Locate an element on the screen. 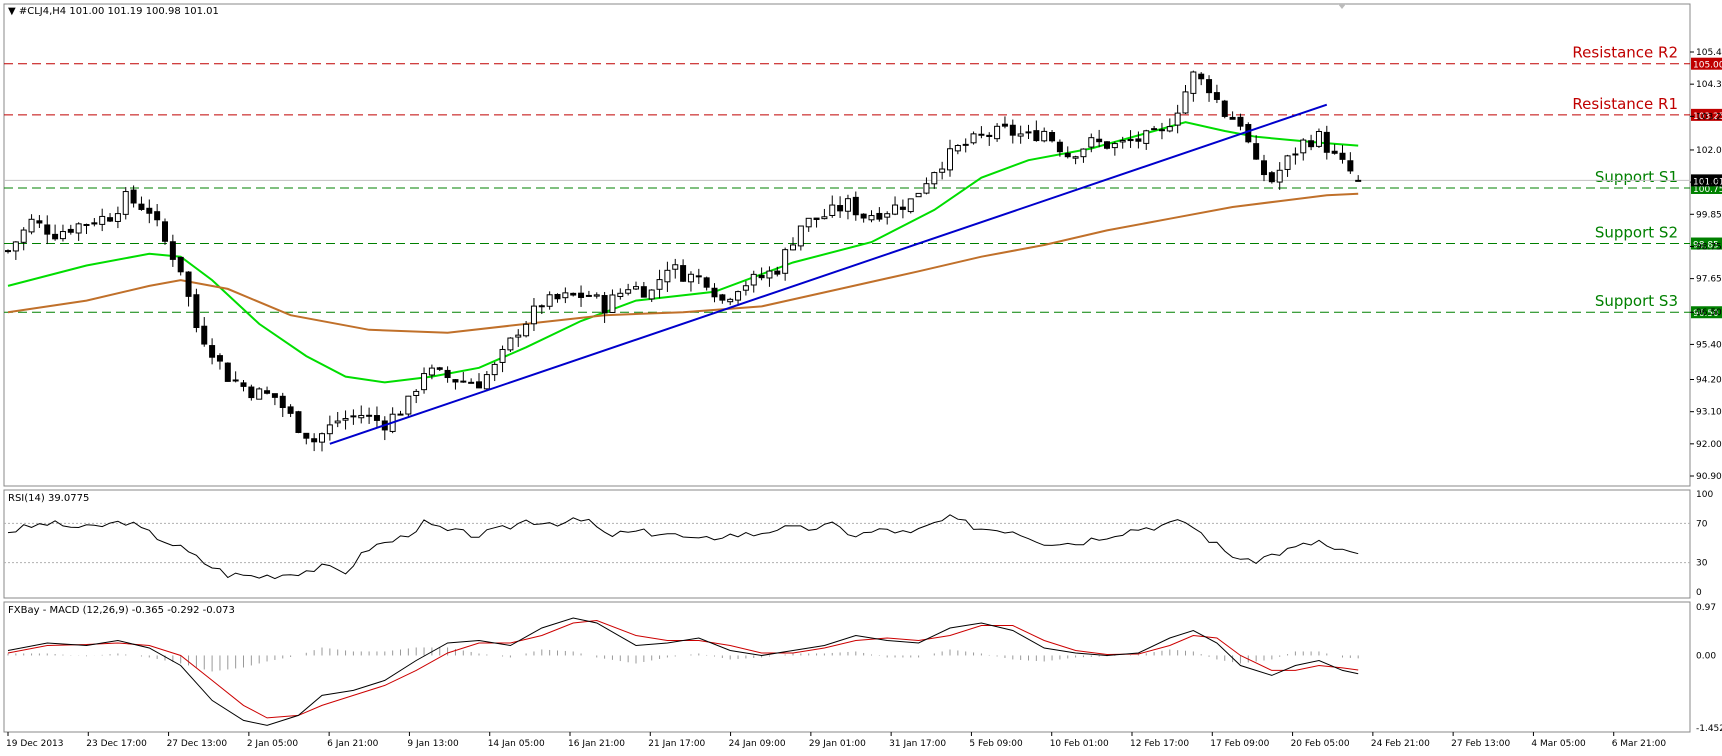 Image resolution: width=1722 pixels, height=756 pixels. time-tick-label: 31 Jan 17:00 is located at coordinates (917, 744).